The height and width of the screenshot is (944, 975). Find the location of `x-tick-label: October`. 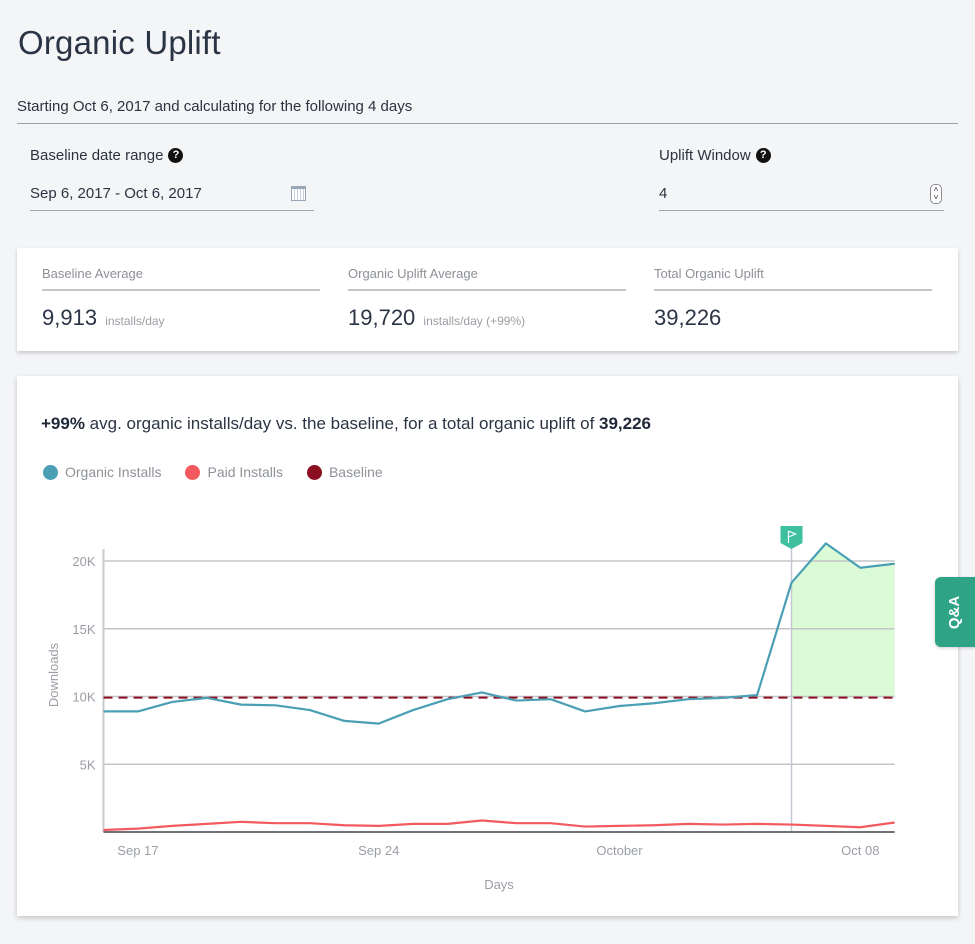

x-tick-label: October is located at coordinates (619, 850).